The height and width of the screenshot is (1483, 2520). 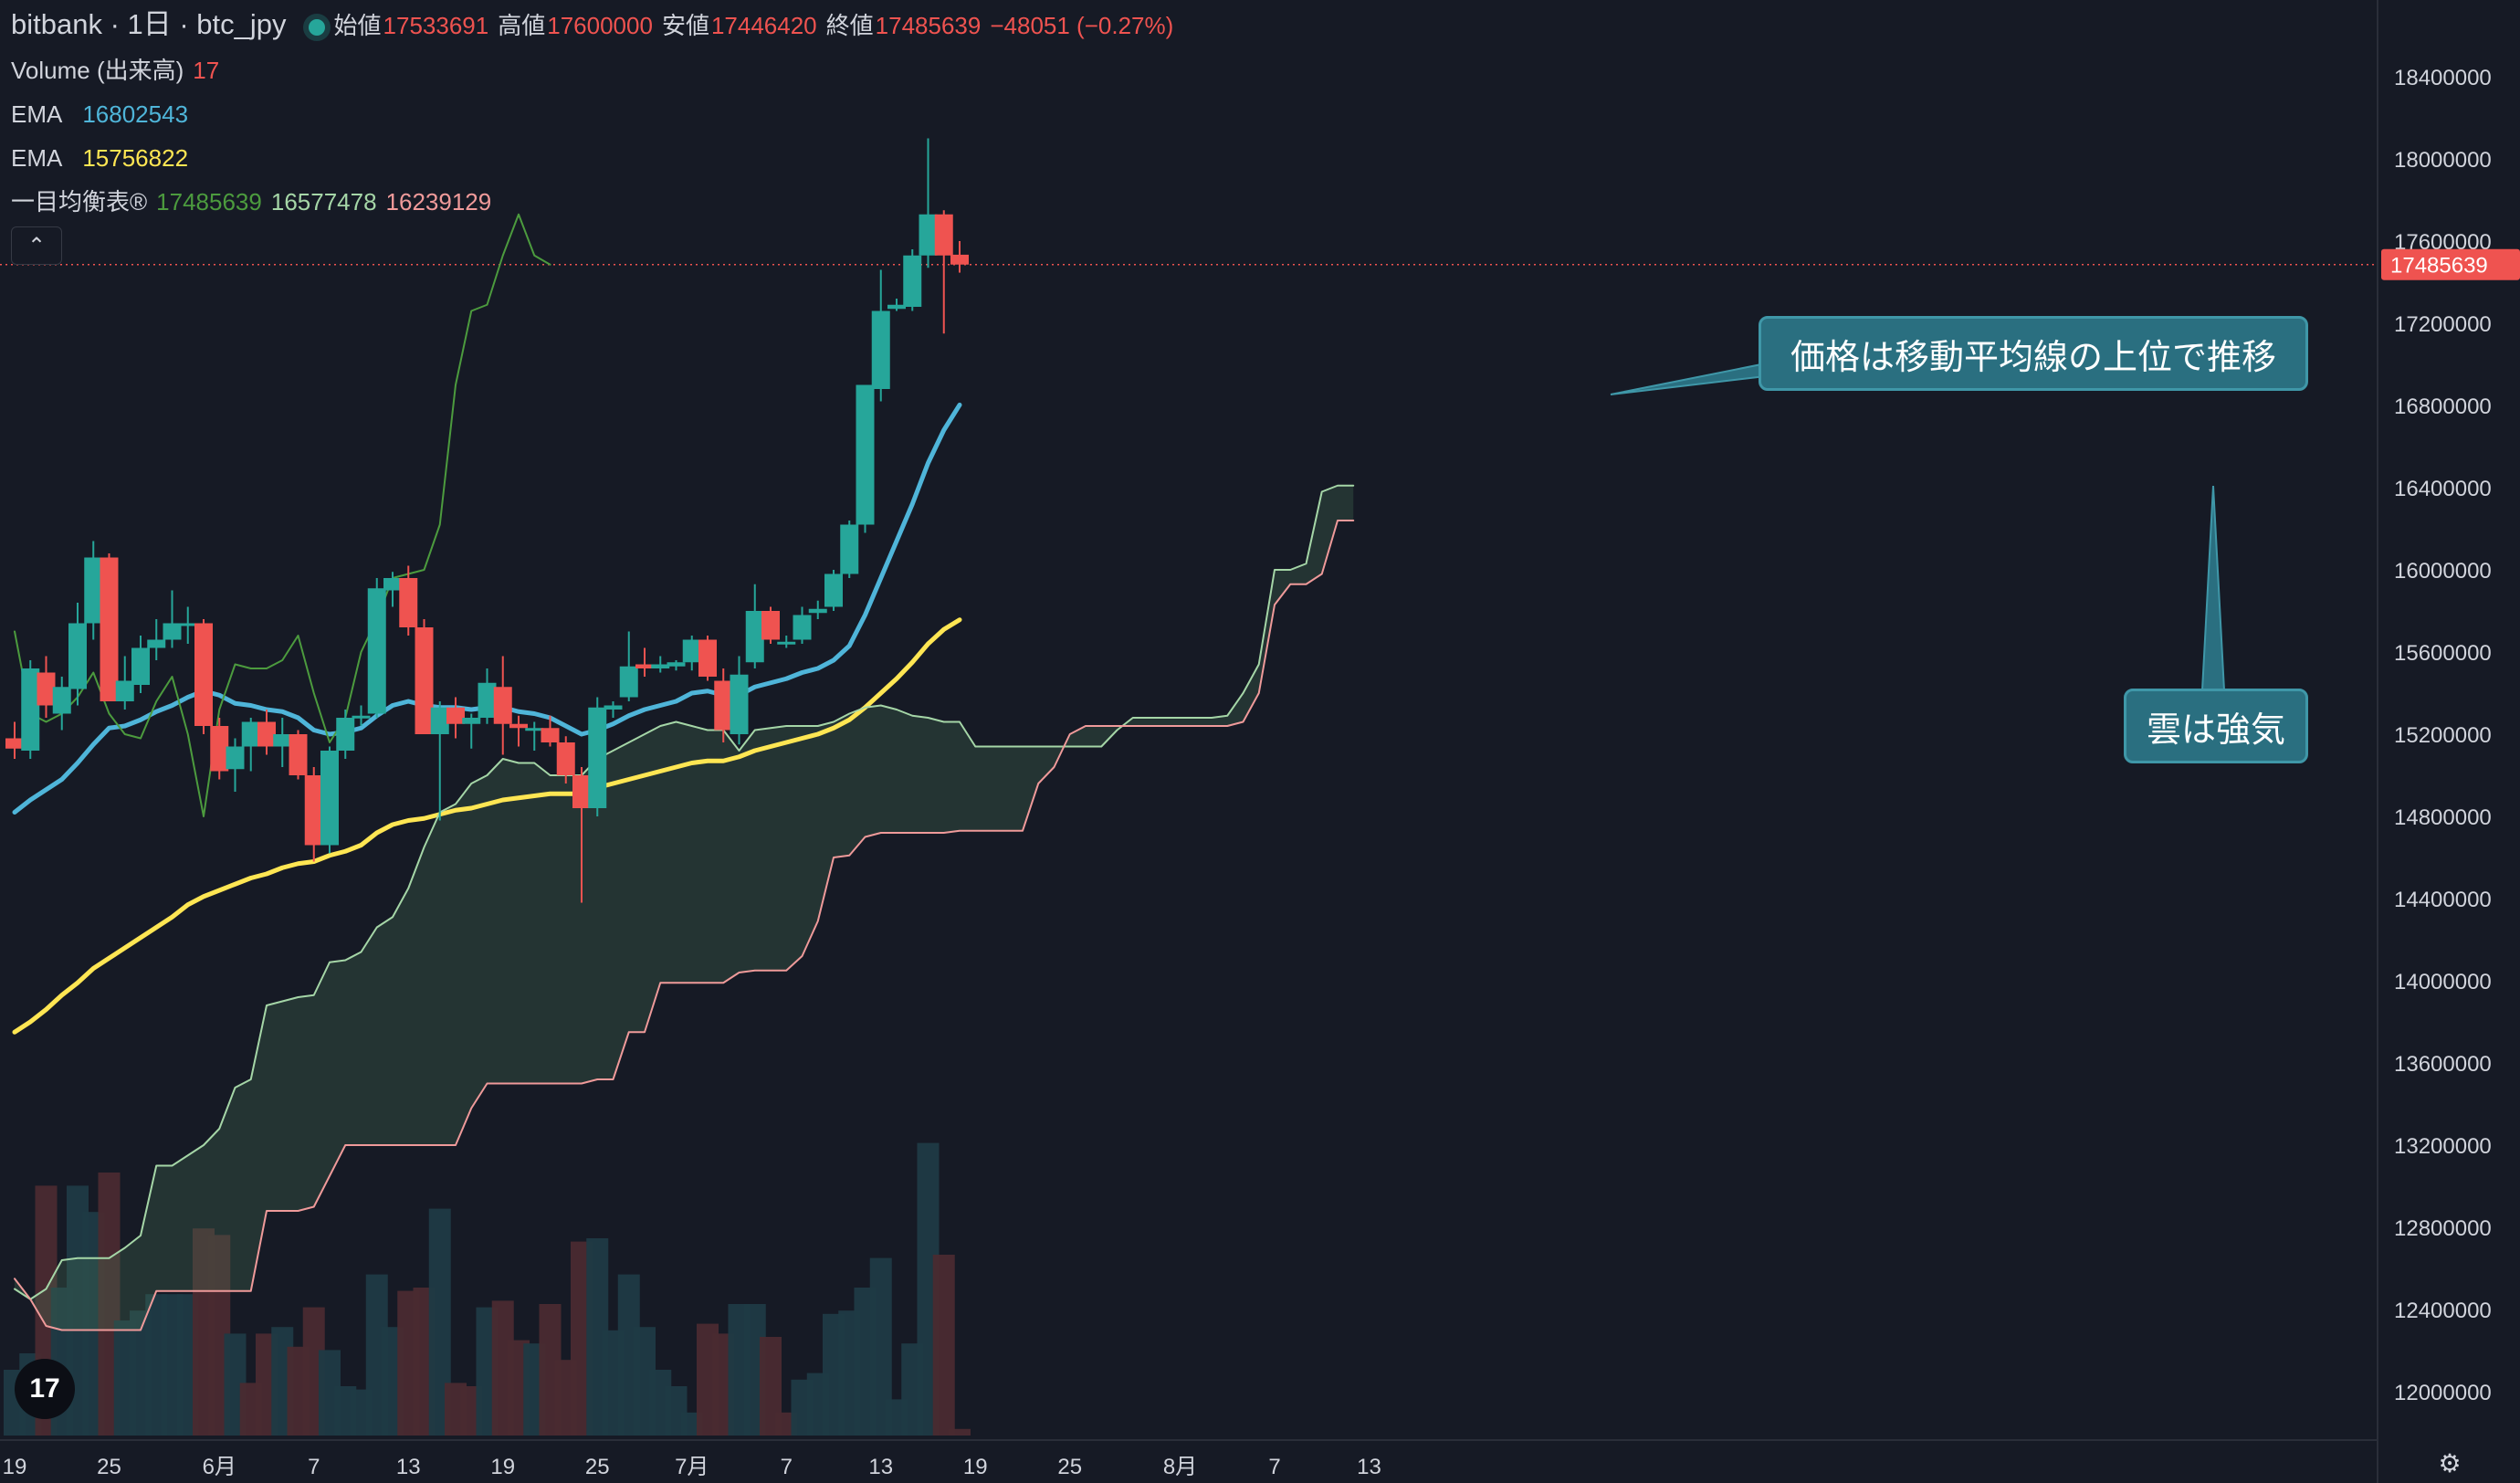 I want to click on ichimoku-legend: 一目均衡表® 17485639 16577478 16239129, so click(x=256, y=202).